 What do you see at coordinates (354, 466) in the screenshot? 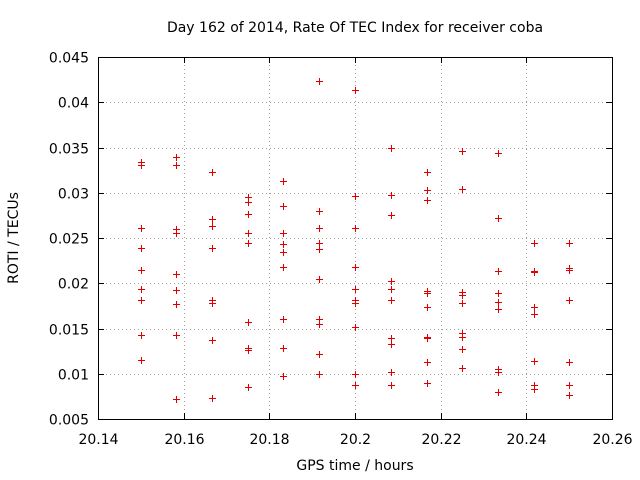
I see `x-axis-label: GPS time / hours` at bounding box center [354, 466].